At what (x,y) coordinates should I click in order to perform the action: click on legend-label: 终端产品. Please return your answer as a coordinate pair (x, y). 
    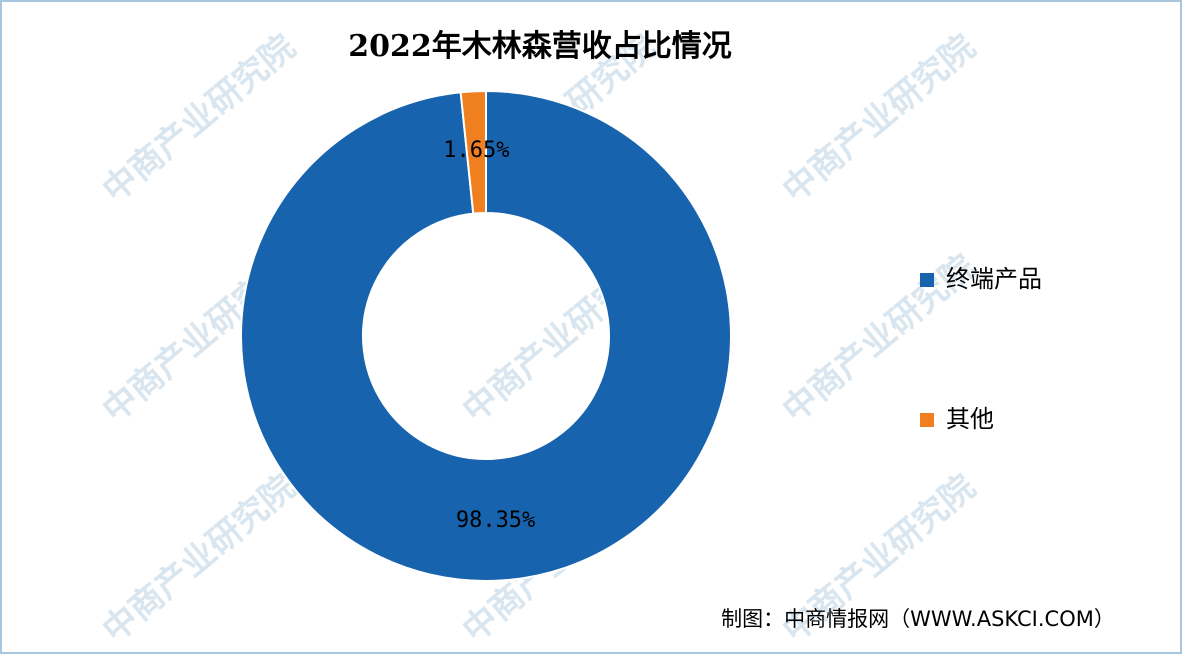
    Looking at the image, I should click on (994, 279).